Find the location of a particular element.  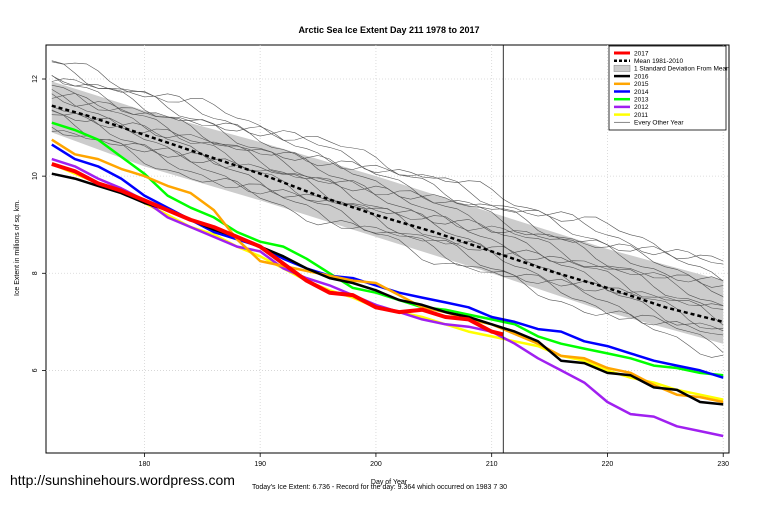

x-tick-label: 210 is located at coordinates (492, 464).